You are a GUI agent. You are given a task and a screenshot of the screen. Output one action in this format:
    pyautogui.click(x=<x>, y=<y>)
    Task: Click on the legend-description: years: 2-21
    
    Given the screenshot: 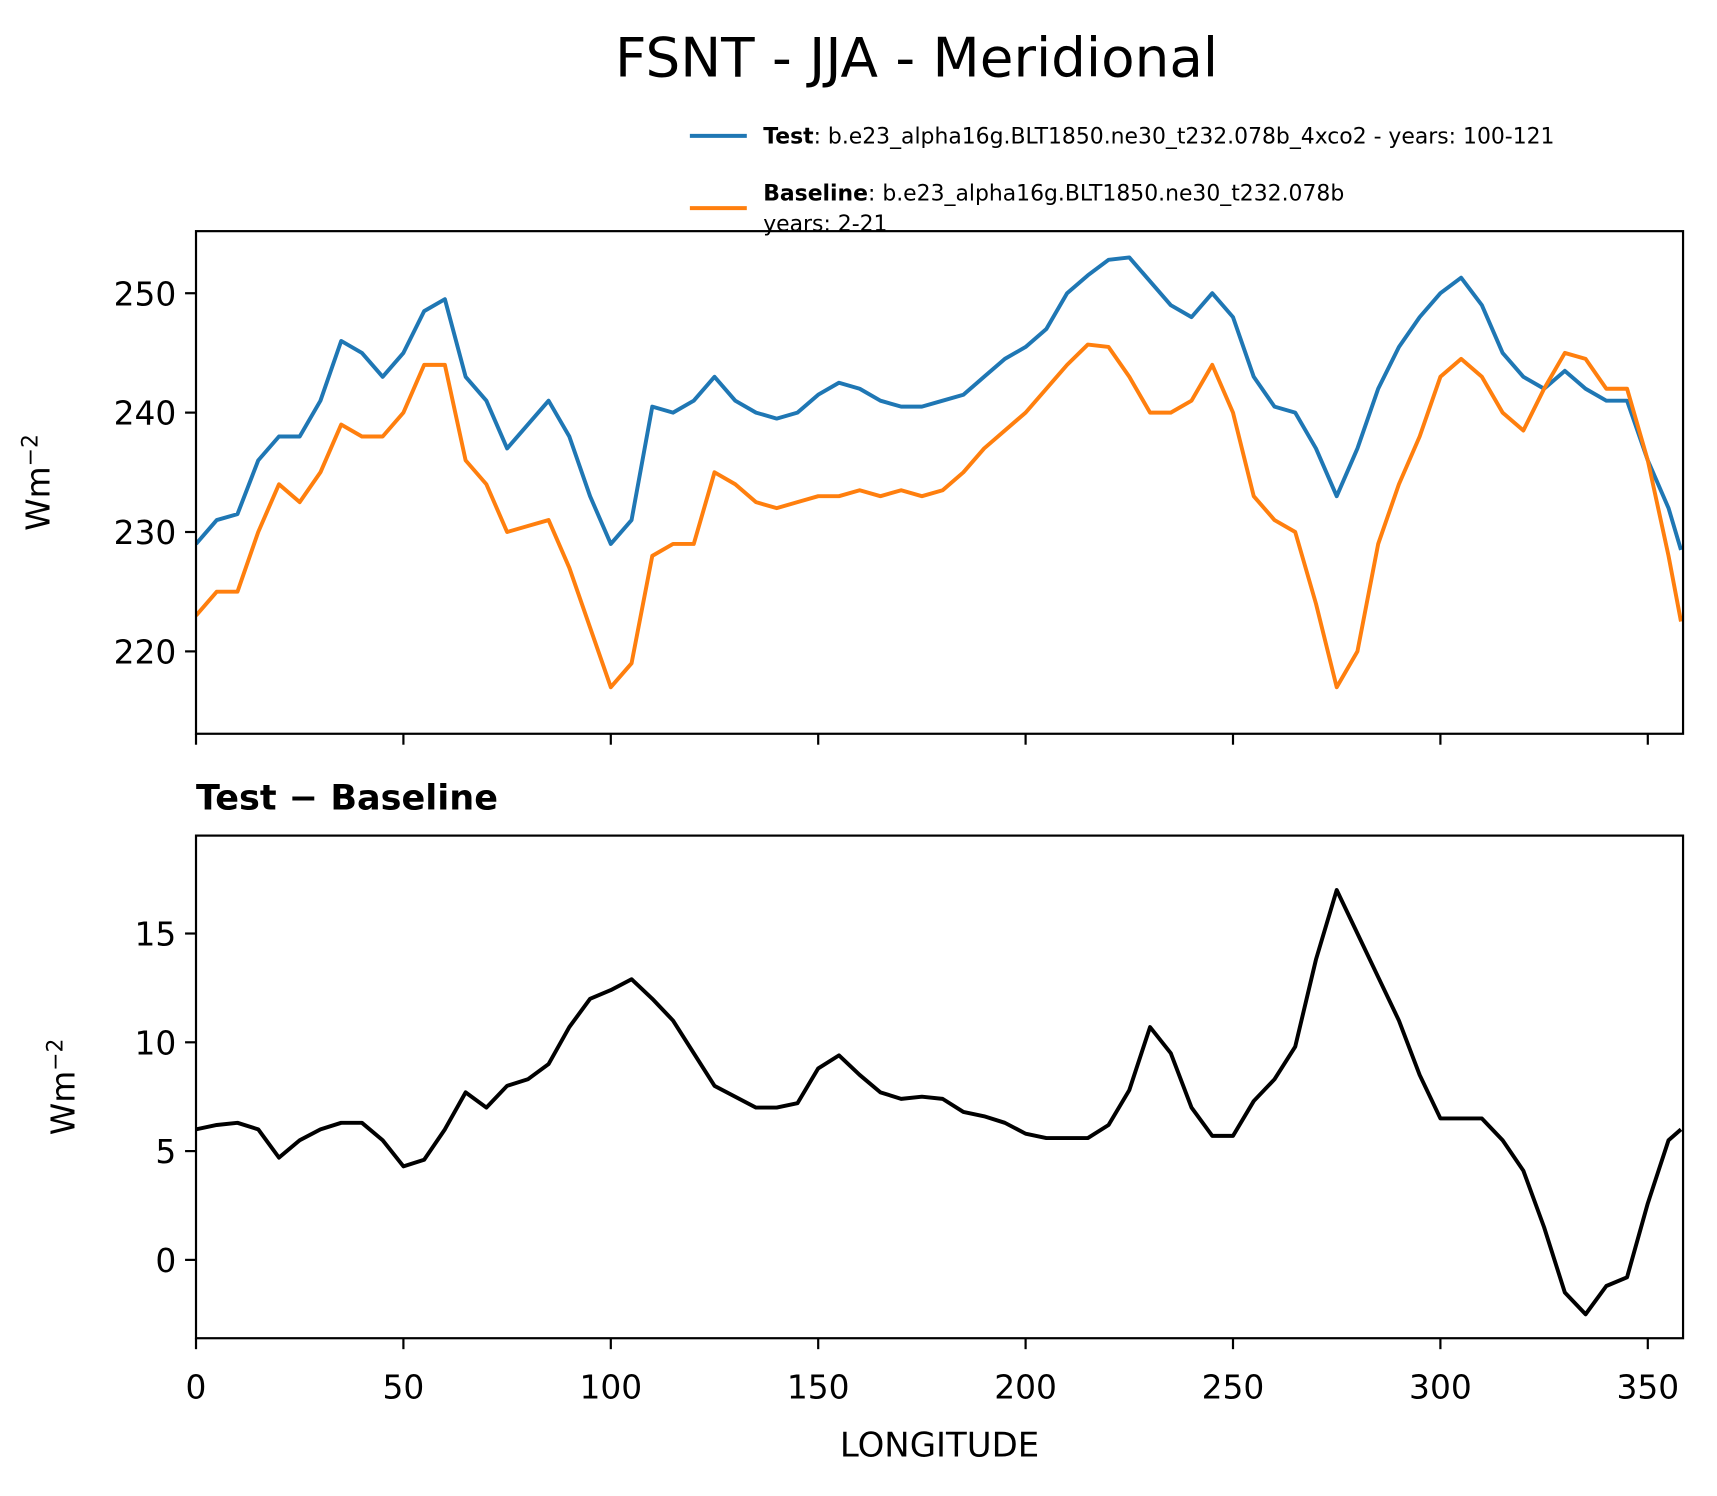 What is the action you would take?
    pyautogui.click(x=825, y=224)
    